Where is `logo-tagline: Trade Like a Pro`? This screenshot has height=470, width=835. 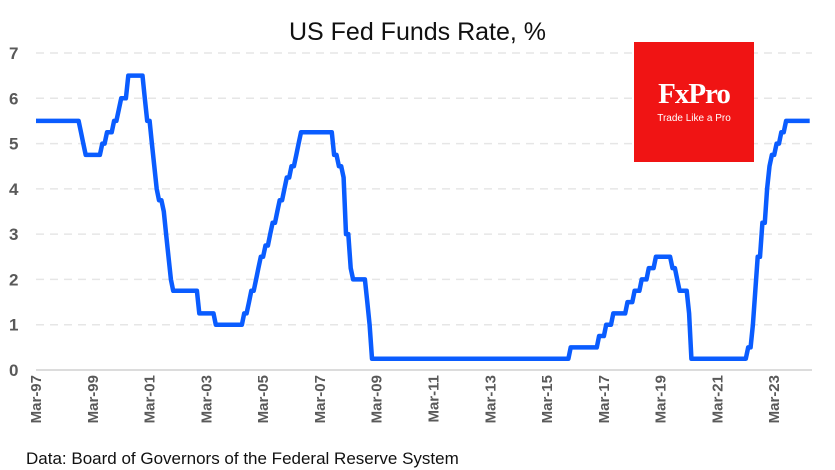
logo-tagline: Trade Like a Pro is located at coordinates (694, 118).